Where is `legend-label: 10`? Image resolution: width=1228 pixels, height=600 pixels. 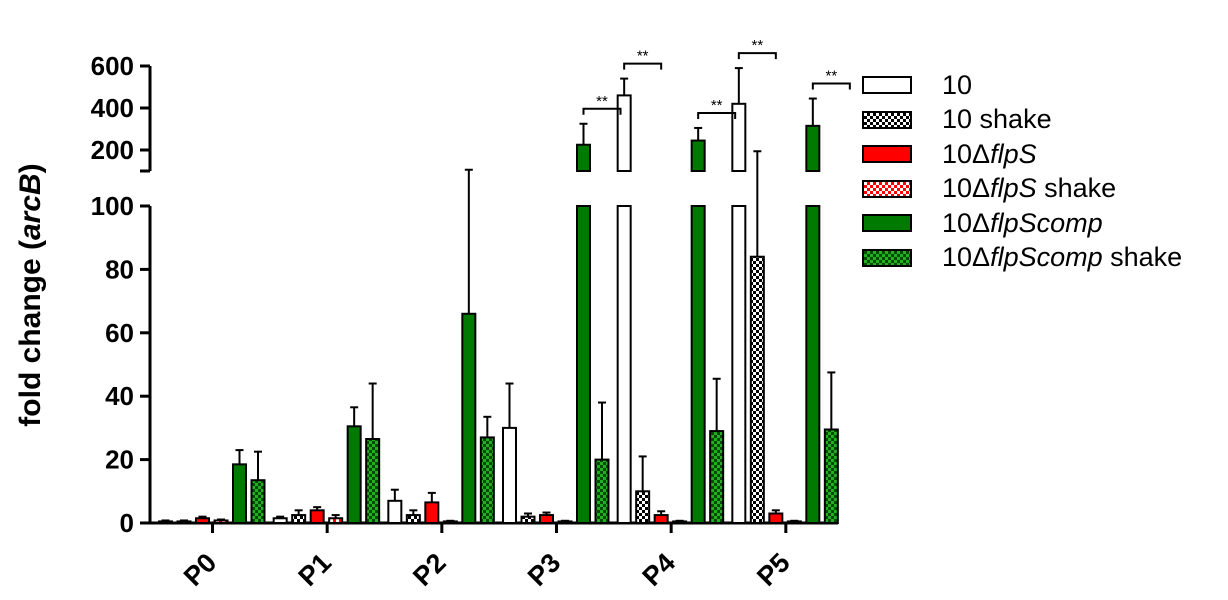 legend-label: 10 is located at coordinates (957, 84).